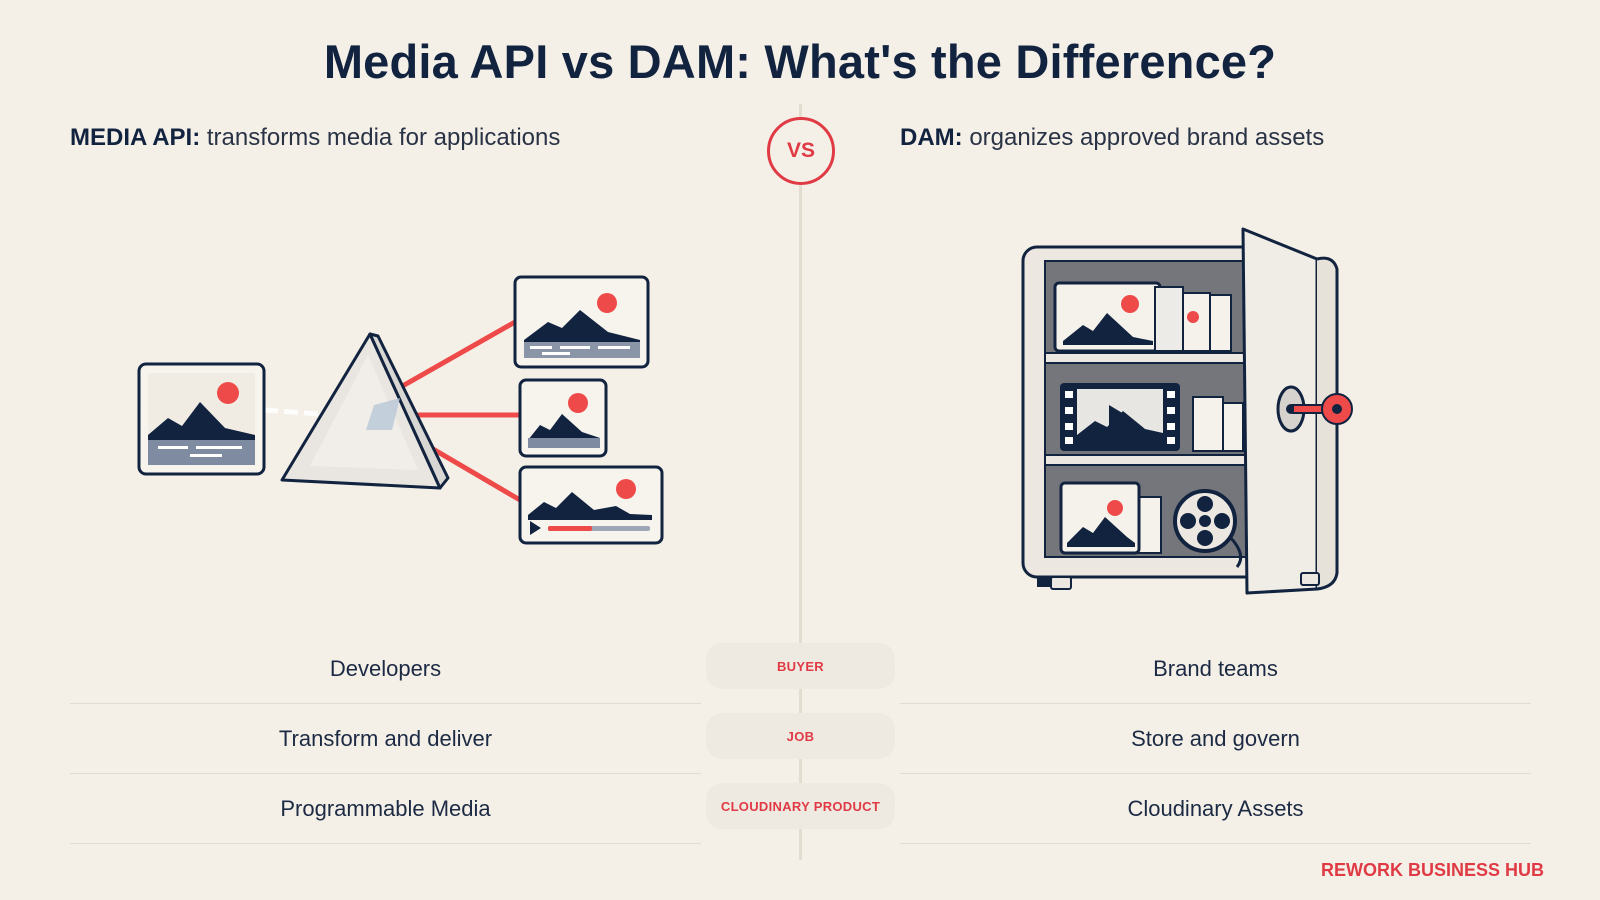 Image resolution: width=1600 pixels, height=900 pixels. Describe the element at coordinates (385, 809) in the screenshot. I see `media-api-product: Programmable Media` at that location.